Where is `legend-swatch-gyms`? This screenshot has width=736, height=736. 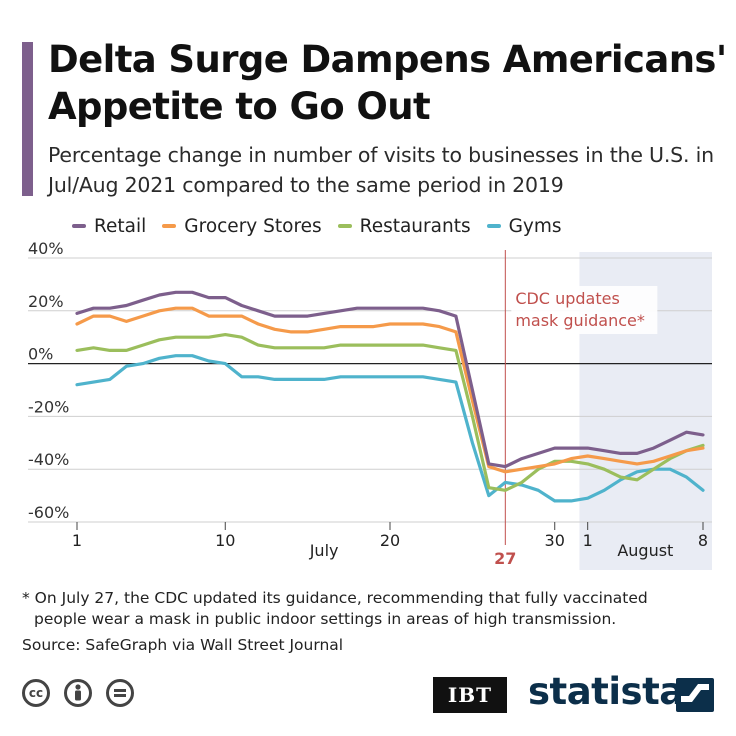
legend-swatch-gyms is located at coordinates (493, 226).